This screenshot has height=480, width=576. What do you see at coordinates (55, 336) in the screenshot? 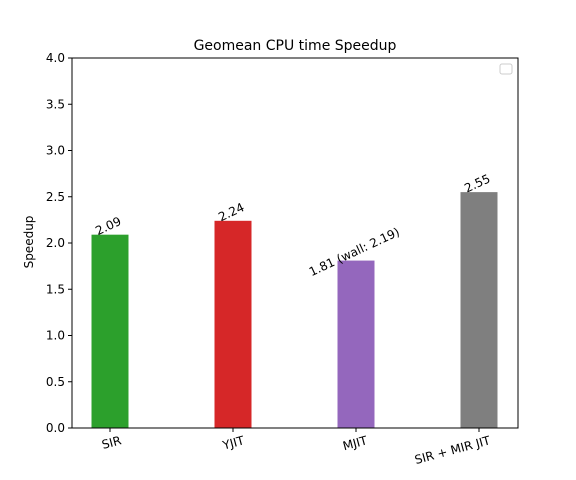
I see `y-tick-label: 1.0` at bounding box center [55, 336].